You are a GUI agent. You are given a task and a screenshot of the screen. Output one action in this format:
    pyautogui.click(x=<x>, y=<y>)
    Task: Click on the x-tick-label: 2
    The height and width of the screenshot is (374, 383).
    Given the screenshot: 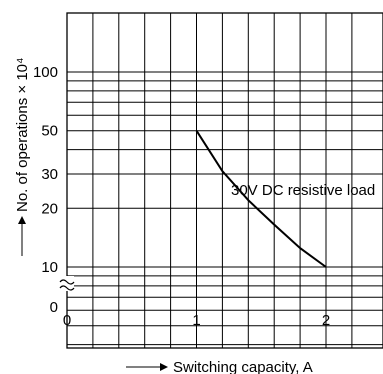 What is the action you would take?
    pyautogui.click(x=326, y=320)
    